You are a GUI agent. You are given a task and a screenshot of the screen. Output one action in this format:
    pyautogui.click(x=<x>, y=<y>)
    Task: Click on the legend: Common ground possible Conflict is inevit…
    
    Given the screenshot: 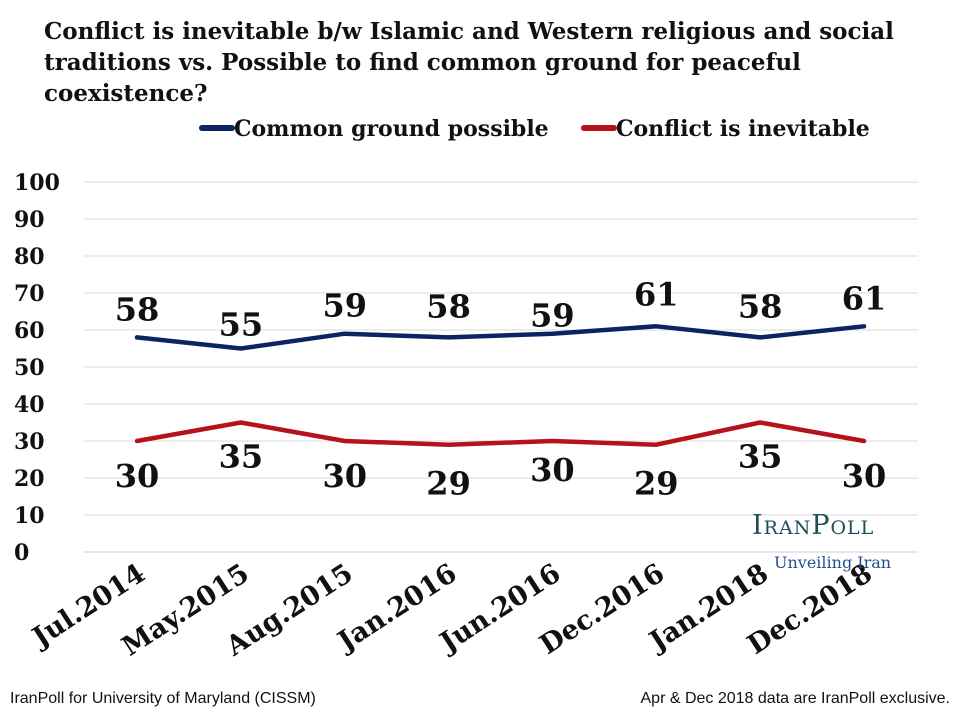 What is the action you would take?
    pyautogui.click(x=534, y=129)
    